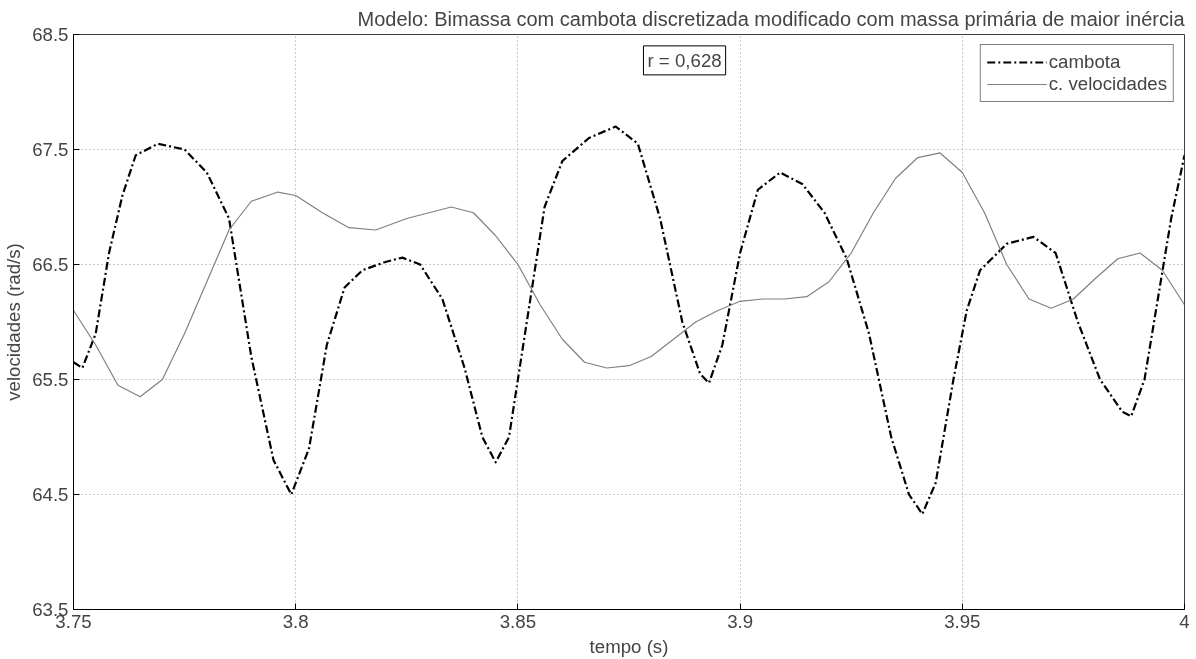 The height and width of the screenshot is (659, 1196). Describe the element at coordinates (50, 149) in the screenshot. I see `y-tick-label: 67.5` at that location.